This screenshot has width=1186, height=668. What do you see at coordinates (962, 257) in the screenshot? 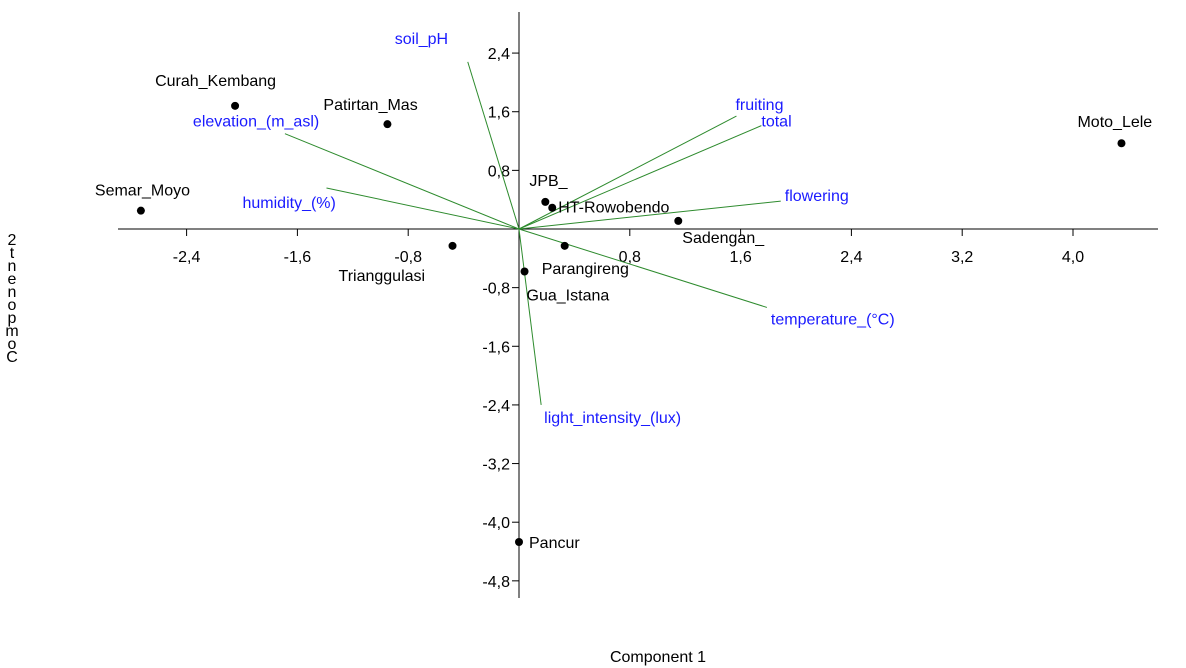
I see `x-tick-label: 3,2` at bounding box center [962, 257].